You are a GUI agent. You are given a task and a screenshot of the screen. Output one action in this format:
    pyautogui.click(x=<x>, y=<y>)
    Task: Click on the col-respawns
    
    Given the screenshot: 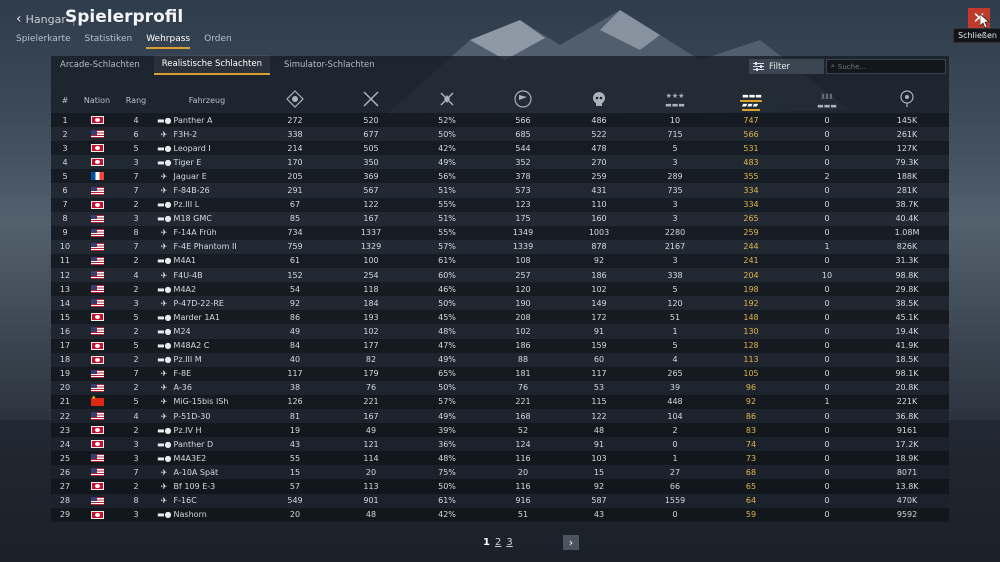 What is the action you would take?
    pyautogui.click(x=295, y=100)
    